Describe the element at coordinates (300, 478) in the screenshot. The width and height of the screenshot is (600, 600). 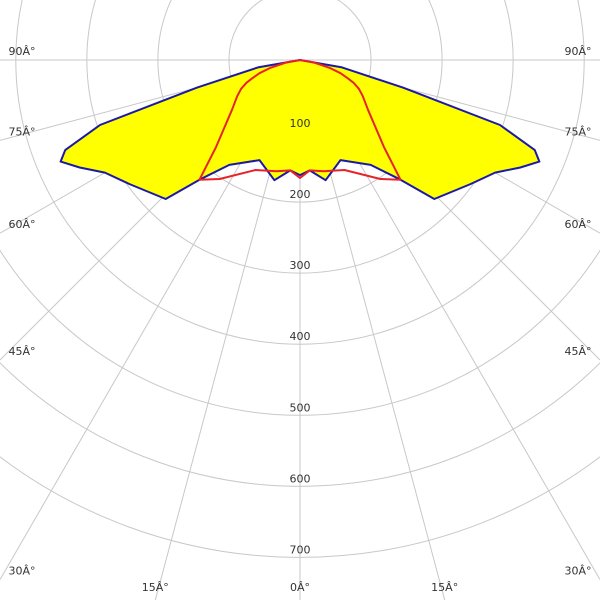
I see `r-tick-label: 600` at that location.